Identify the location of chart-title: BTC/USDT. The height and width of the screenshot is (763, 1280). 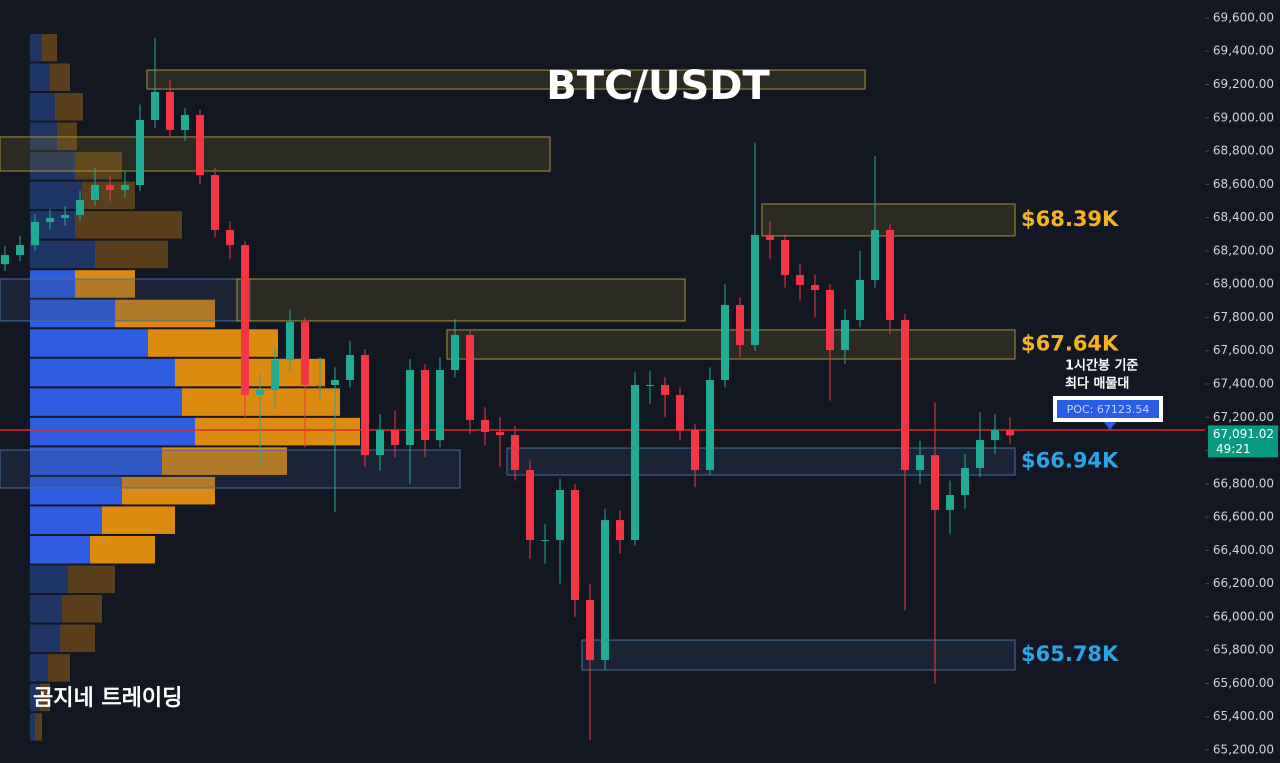
(658, 86).